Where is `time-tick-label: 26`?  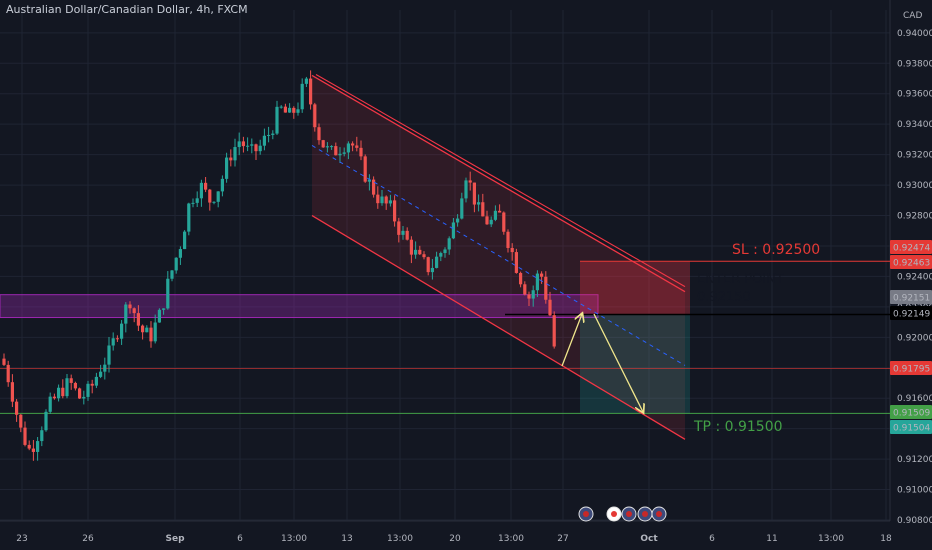 time-tick-label: 26 is located at coordinates (88, 539).